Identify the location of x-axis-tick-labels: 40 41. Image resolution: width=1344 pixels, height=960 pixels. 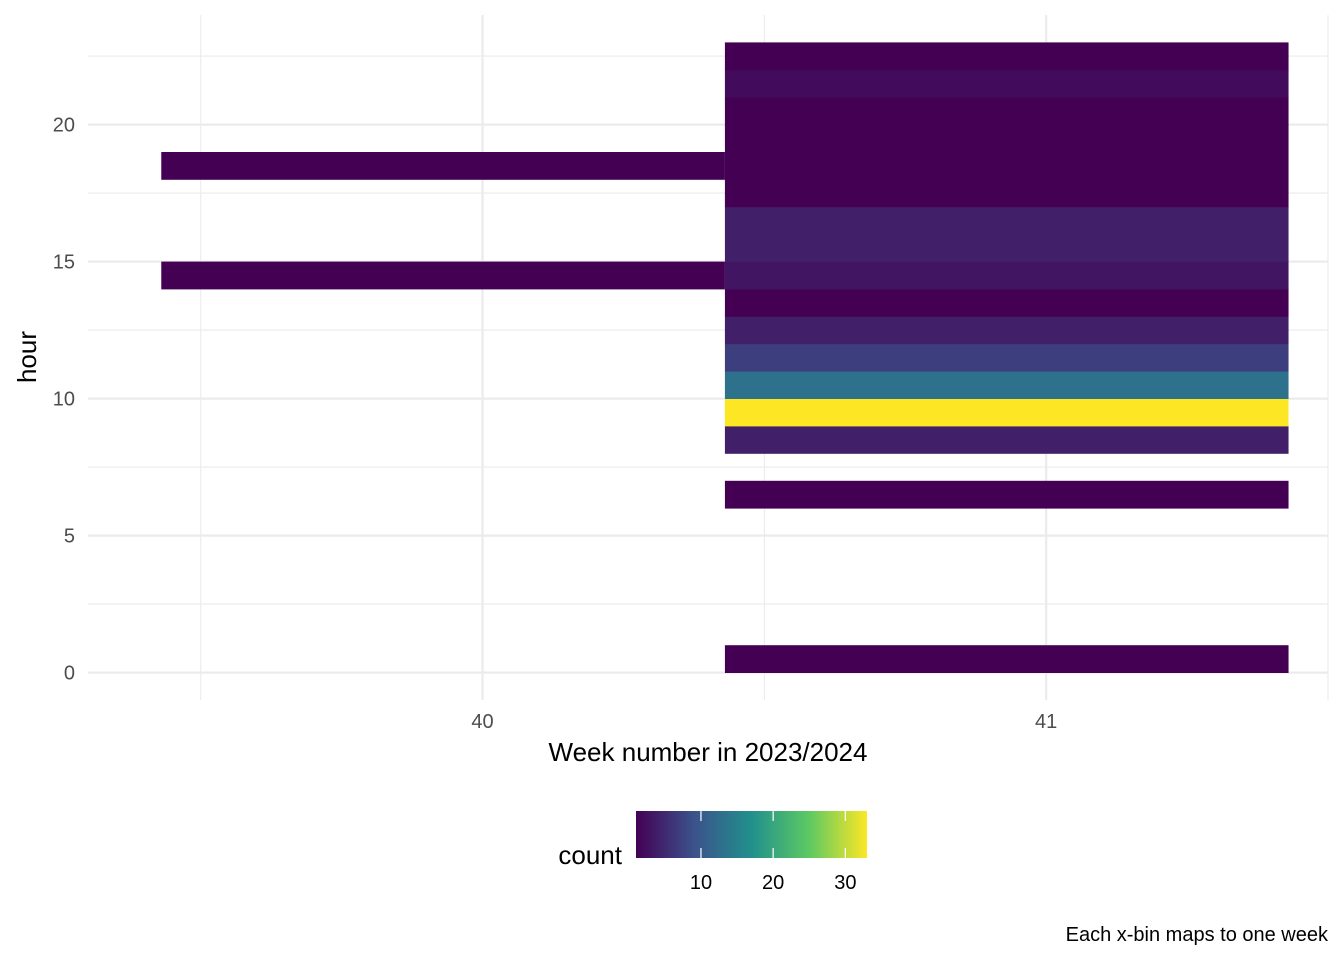
(764, 722).